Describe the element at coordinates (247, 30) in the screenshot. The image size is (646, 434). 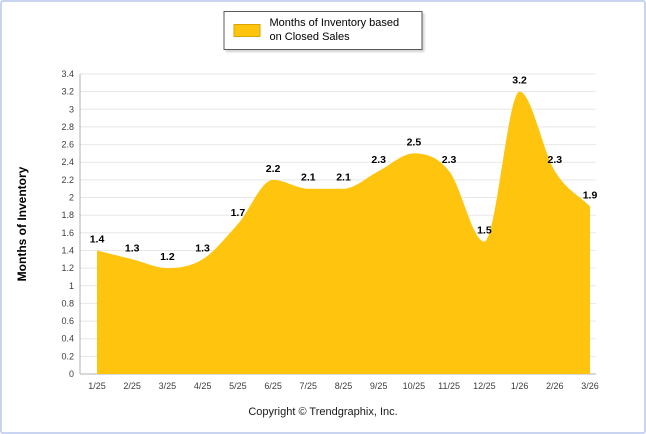
I see `legend-swatch` at that location.